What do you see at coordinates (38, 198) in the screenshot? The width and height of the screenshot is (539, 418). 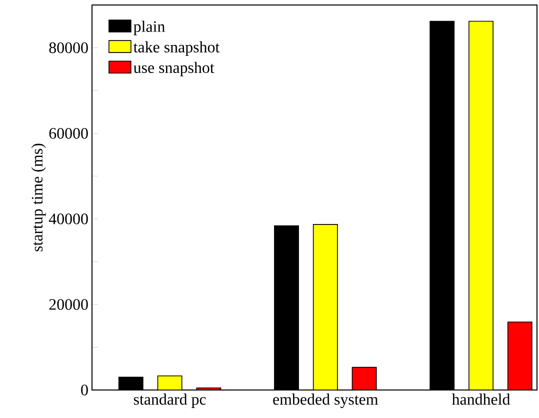 I see `y-axis-title: startup time (ms)` at bounding box center [38, 198].